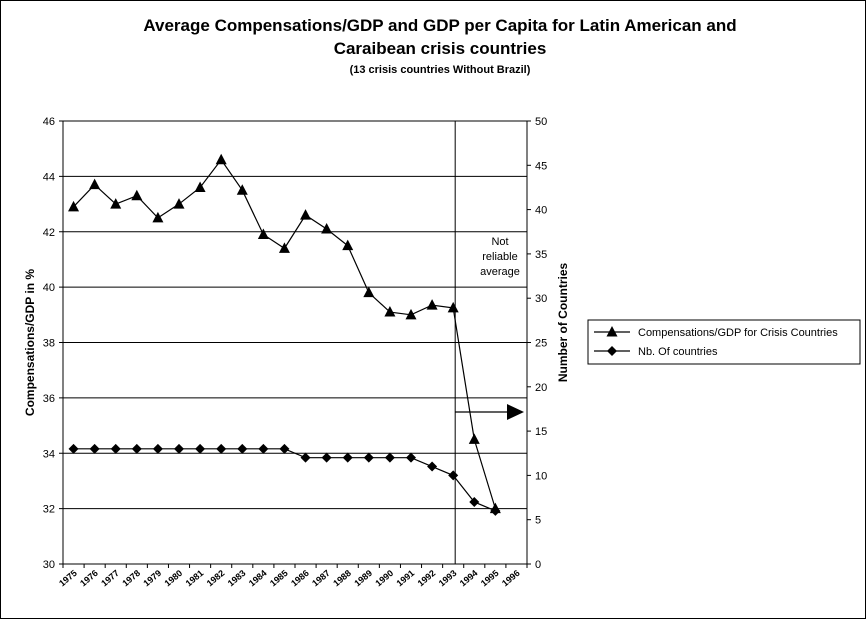  What do you see at coordinates (724, 342) in the screenshot?
I see `legend-box` at bounding box center [724, 342].